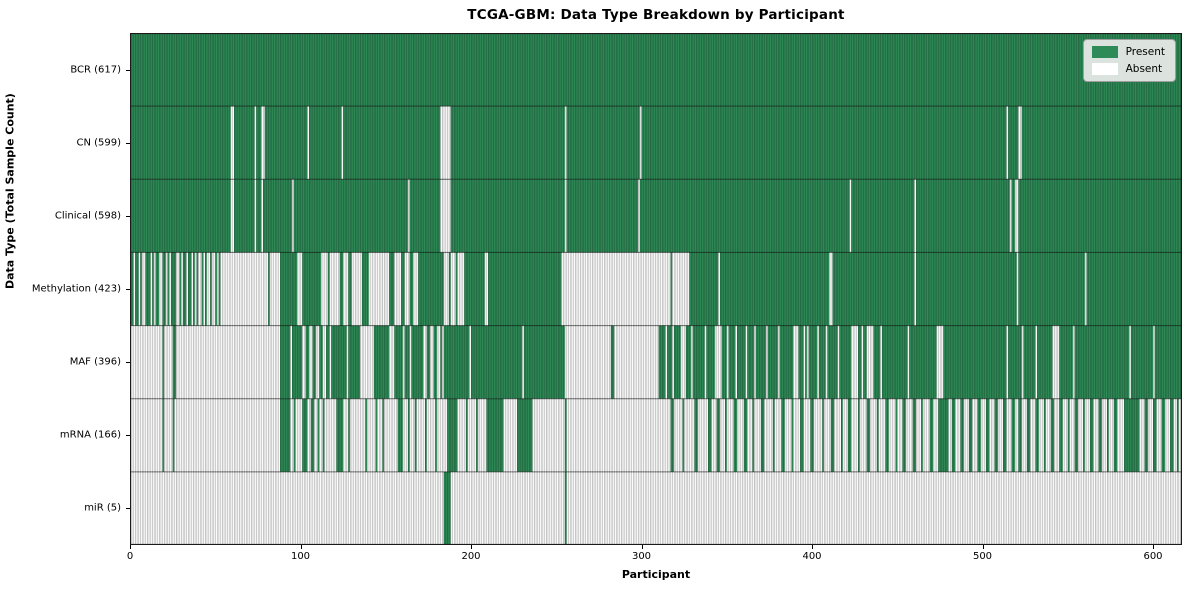 This screenshot has width=1200, height=600. Describe the element at coordinates (87, 216) in the screenshot. I see `y-tick-label-Clinical: Clinical (598)` at that location.